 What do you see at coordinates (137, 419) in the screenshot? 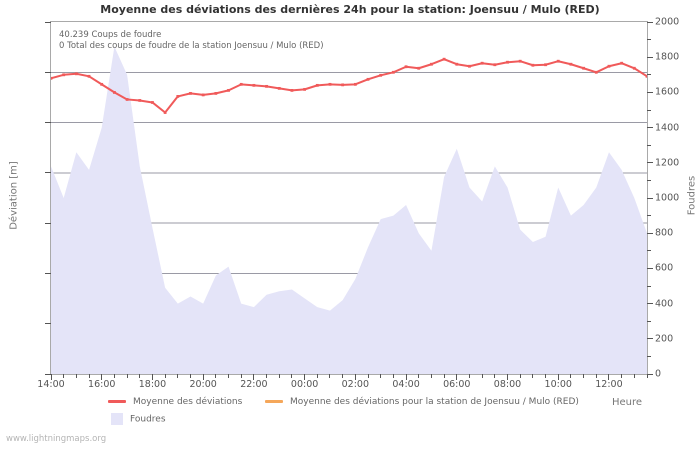
I see `legend-item-lightning: Foudres` at bounding box center [137, 419].